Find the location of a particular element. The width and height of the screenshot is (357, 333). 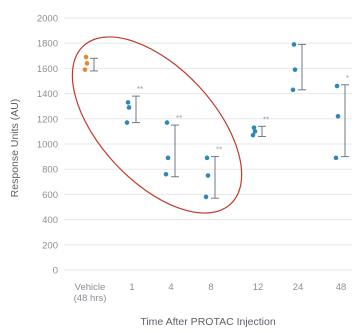

x-axis-title: Time After PROTAC Injection is located at coordinates (208, 322).